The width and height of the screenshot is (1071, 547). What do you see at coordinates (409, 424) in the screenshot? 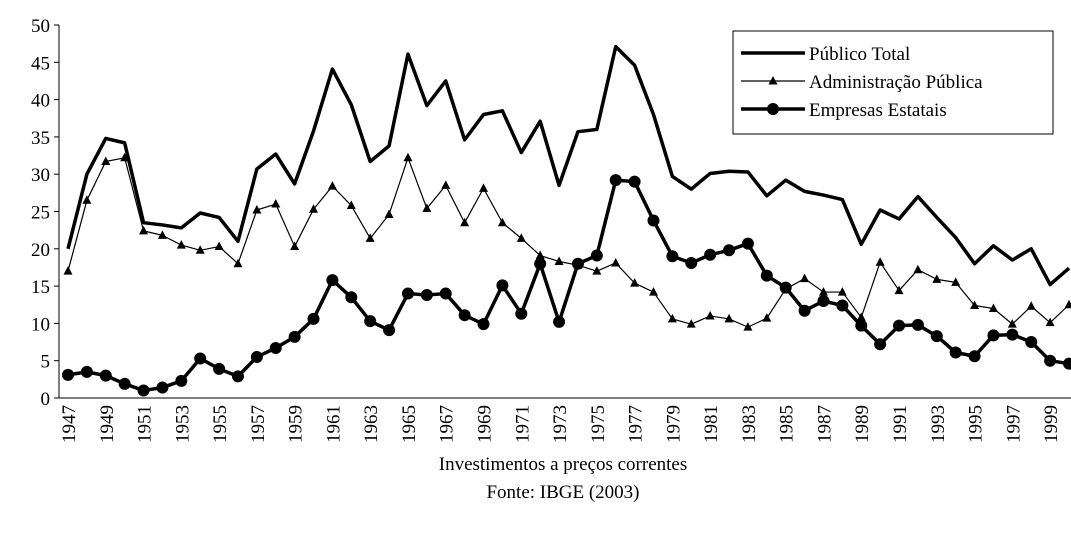
I see `x-tick-label: 1965` at bounding box center [409, 424].